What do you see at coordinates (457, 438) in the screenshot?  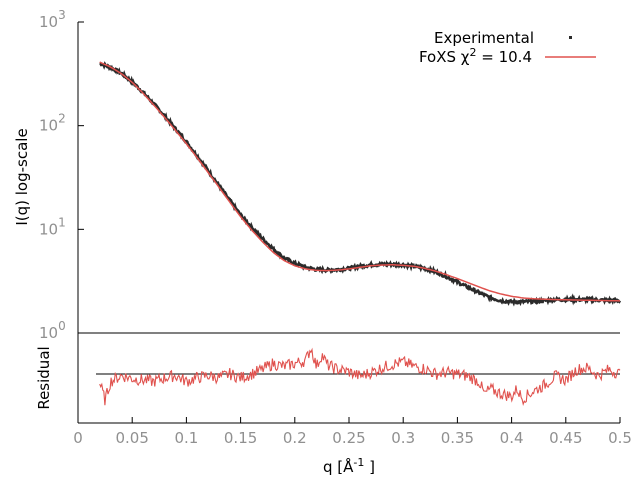 I see `x-tick-label: 0.35` at bounding box center [457, 438].